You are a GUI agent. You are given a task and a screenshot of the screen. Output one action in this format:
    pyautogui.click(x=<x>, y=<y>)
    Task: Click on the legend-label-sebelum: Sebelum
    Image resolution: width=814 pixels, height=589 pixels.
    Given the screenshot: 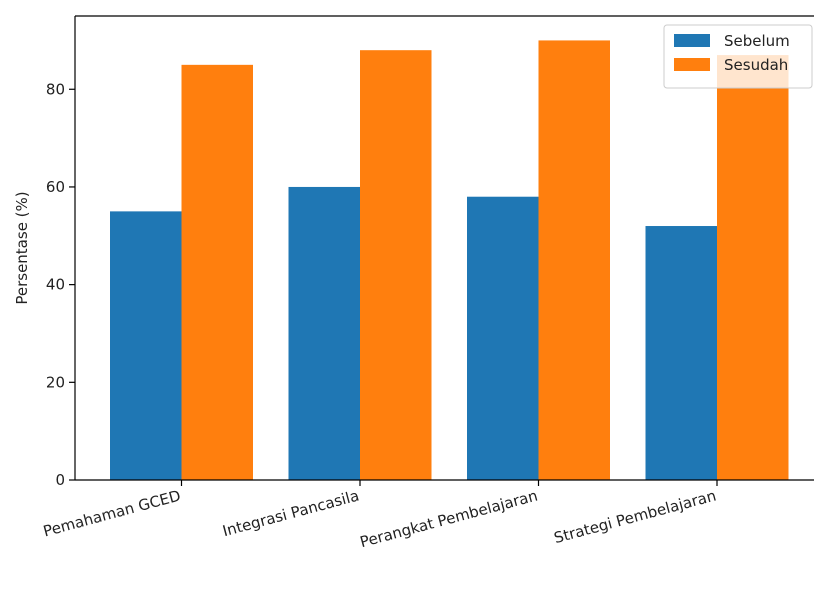 What is the action you would take?
    pyautogui.click(x=757, y=41)
    